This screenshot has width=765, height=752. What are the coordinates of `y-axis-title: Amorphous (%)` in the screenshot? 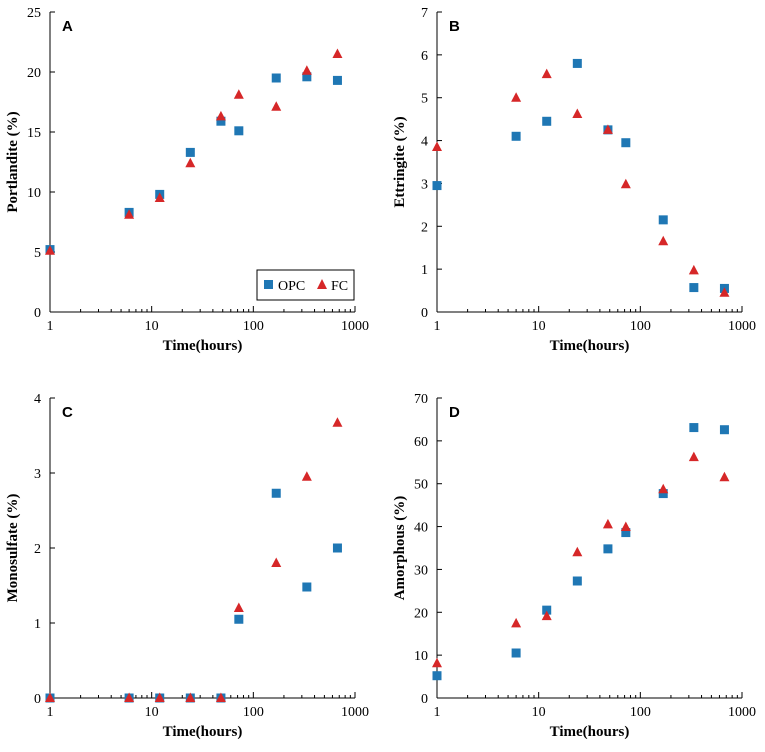 It's located at (400, 548).